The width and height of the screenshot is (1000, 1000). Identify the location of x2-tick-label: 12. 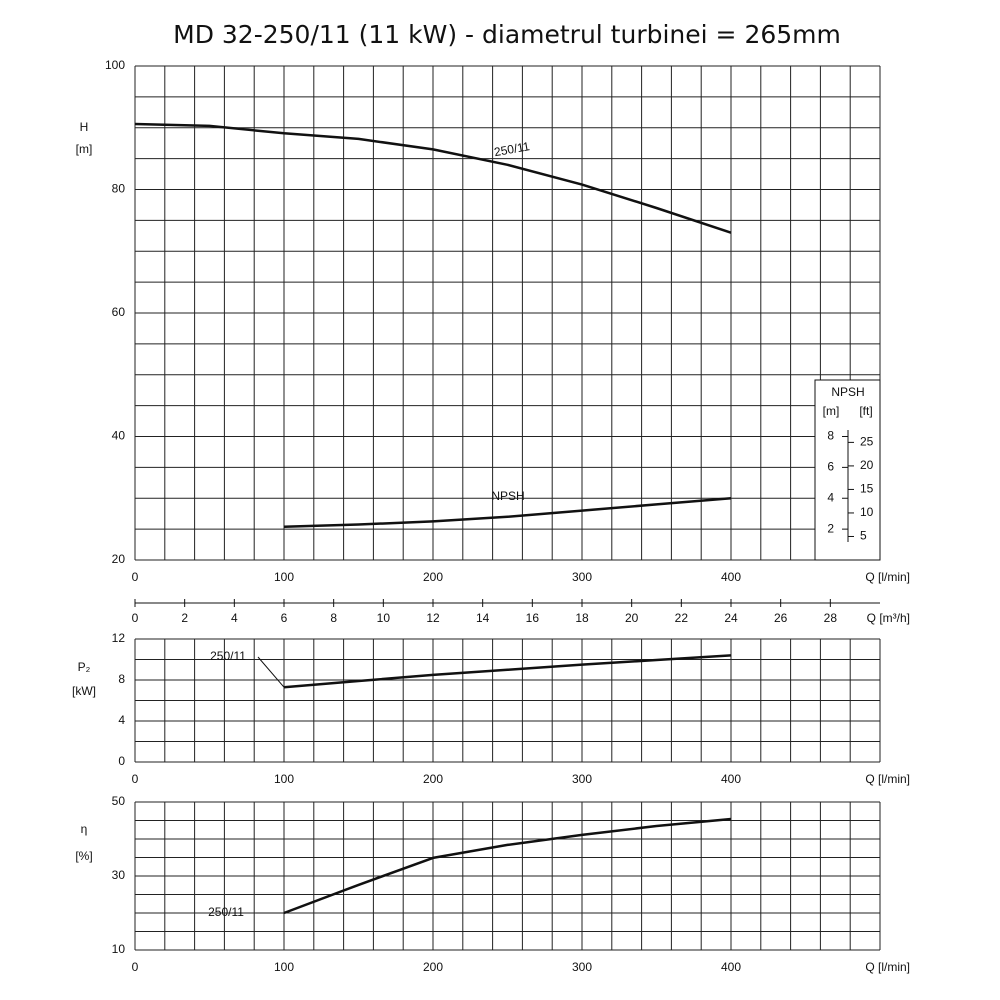
(433, 618).